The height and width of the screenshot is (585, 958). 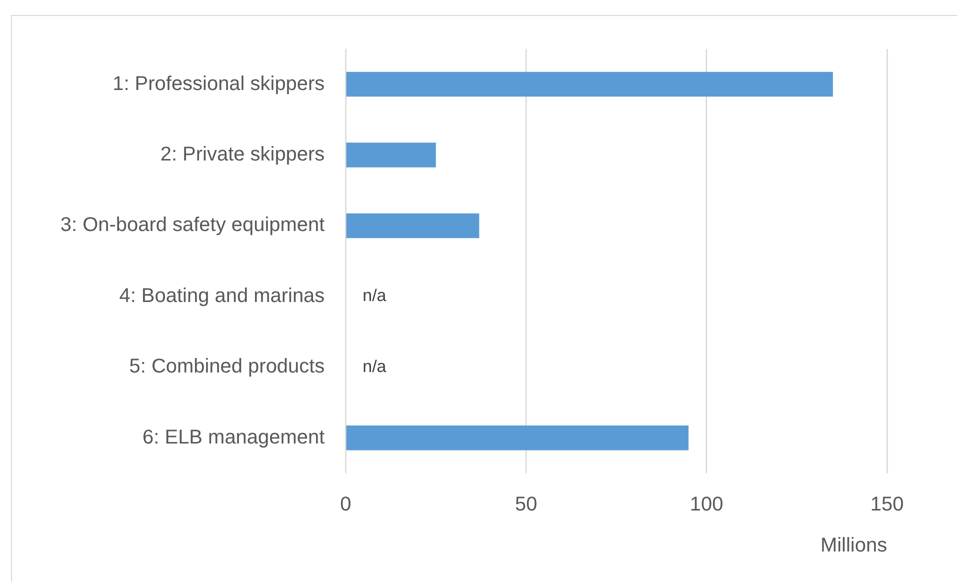 I want to click on y-tick-label: 4: Boating and marinas, so click(x=222, y=295).